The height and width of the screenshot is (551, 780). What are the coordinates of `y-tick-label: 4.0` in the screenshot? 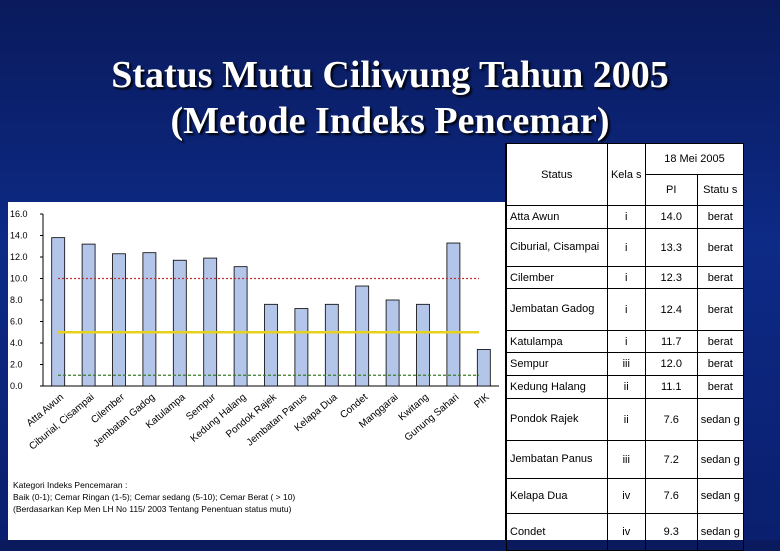 It's located at (16, 343).